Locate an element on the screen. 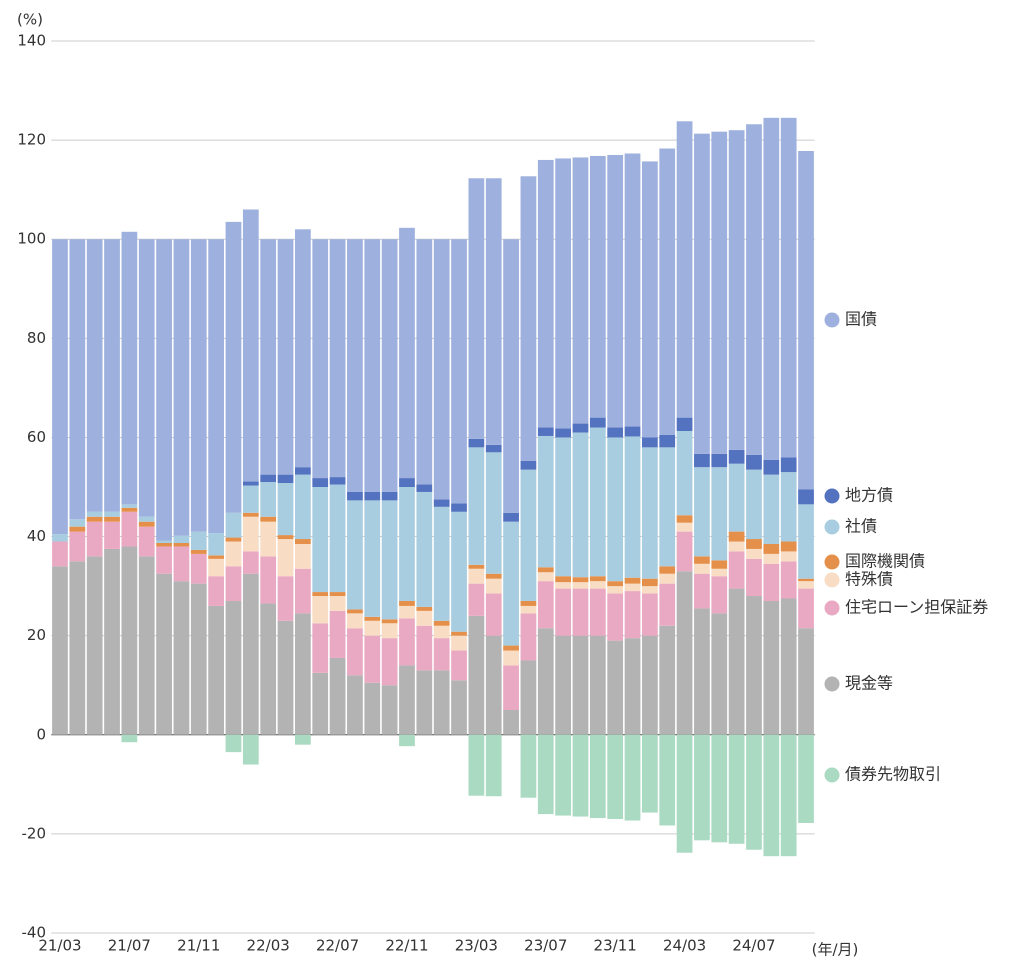  legend-label: 住宅ローン担保証券 is located at coordinates (916, 607).